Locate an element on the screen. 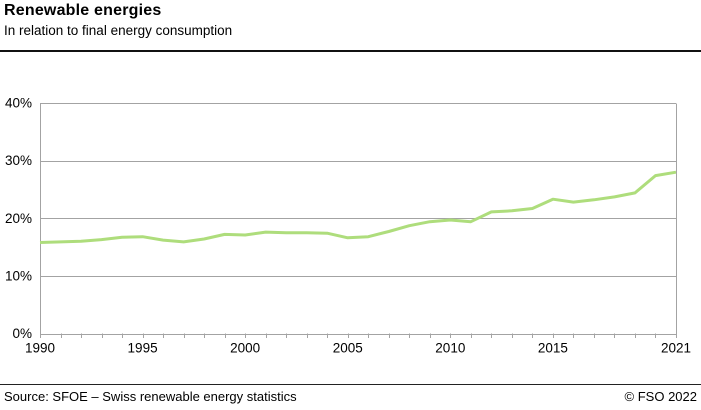  y-tick-label: 0% is located at coordinates (22, 333).